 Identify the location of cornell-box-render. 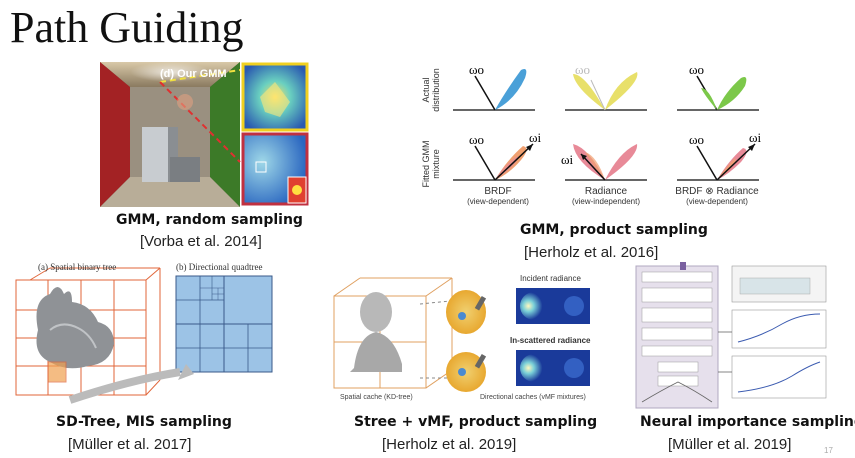
(204, 134).